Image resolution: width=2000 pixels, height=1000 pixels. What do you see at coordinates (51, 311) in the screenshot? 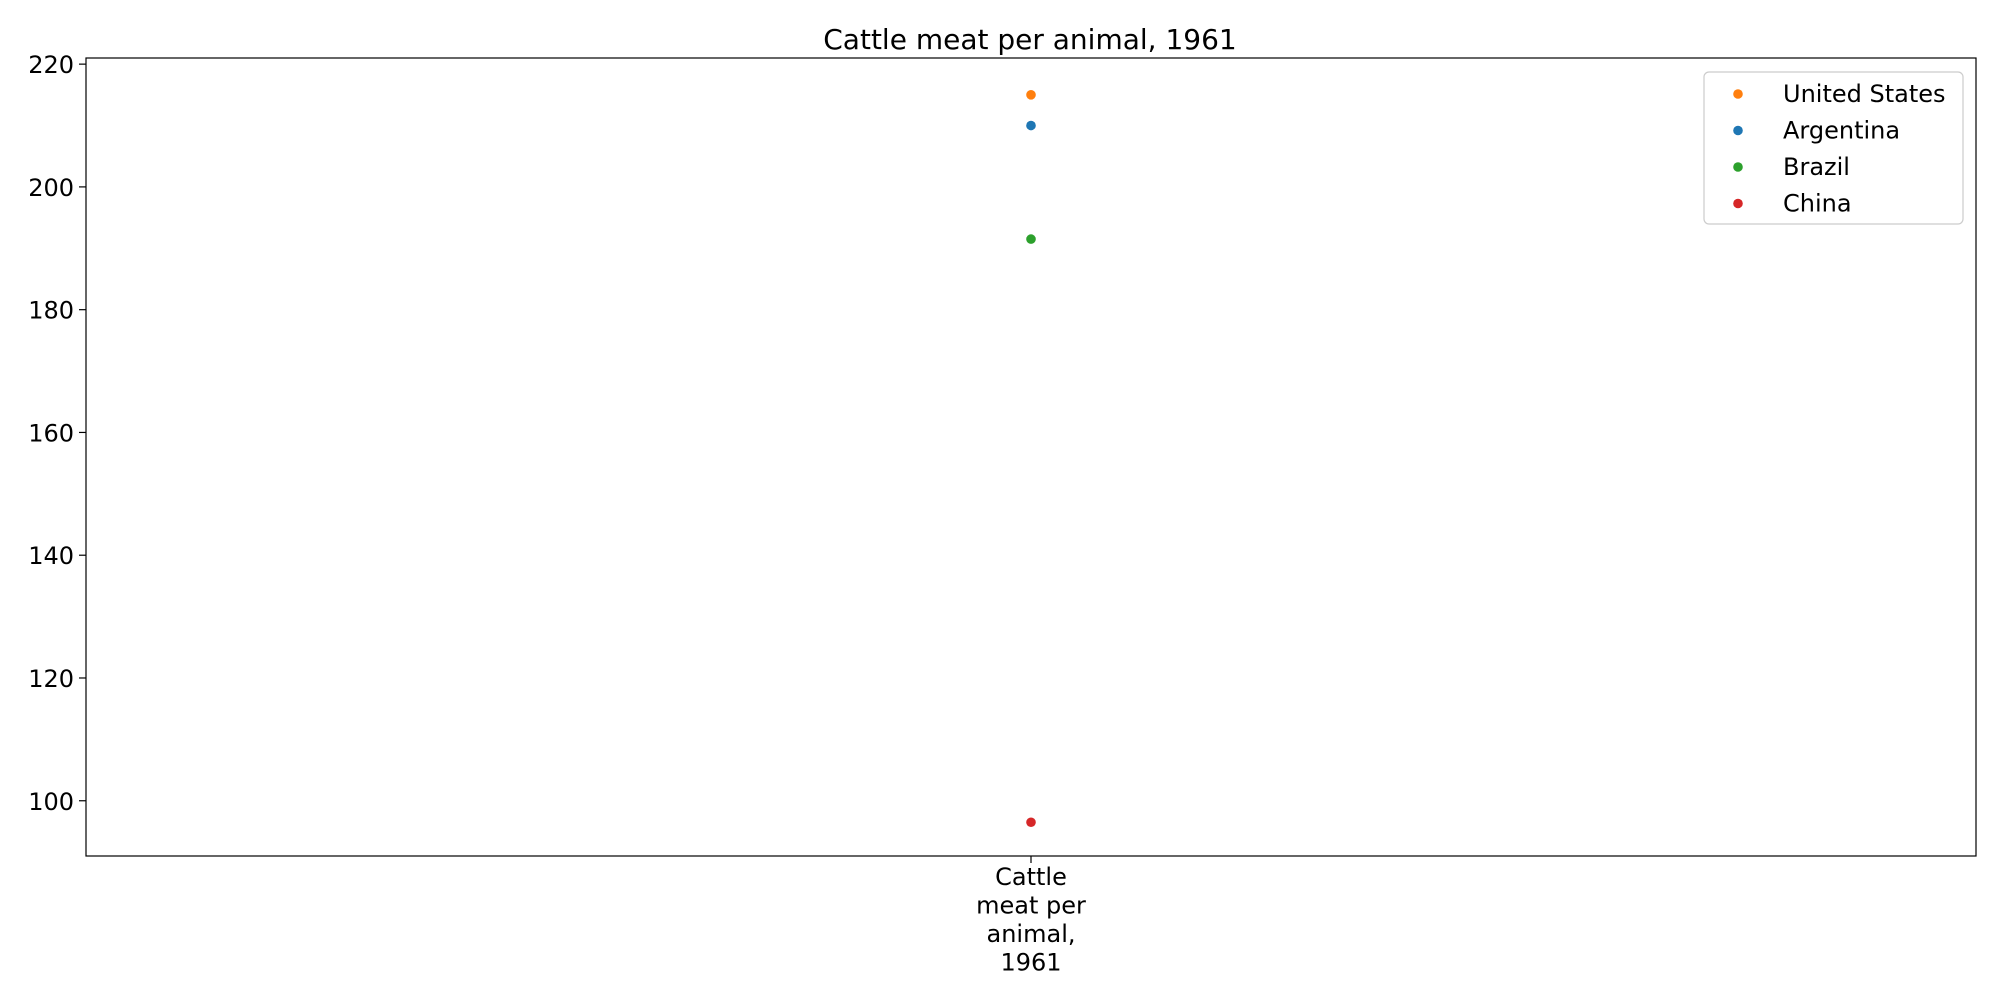
I see `y-tick-label: 180` at bounding box center [51, 311].